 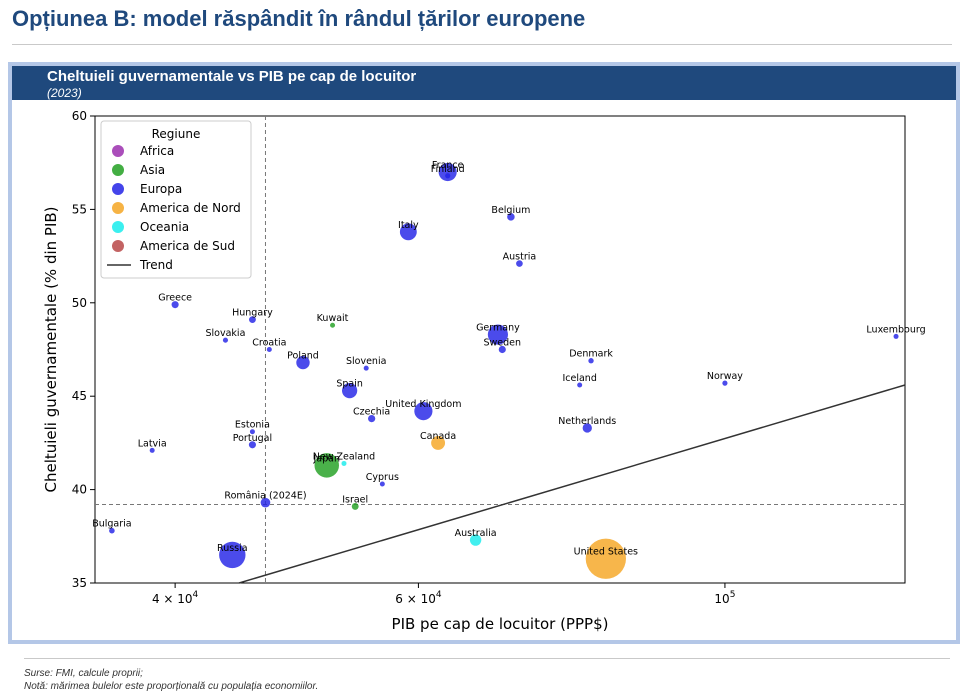 I want to click on bubble-france, so click(x=447, y=172).